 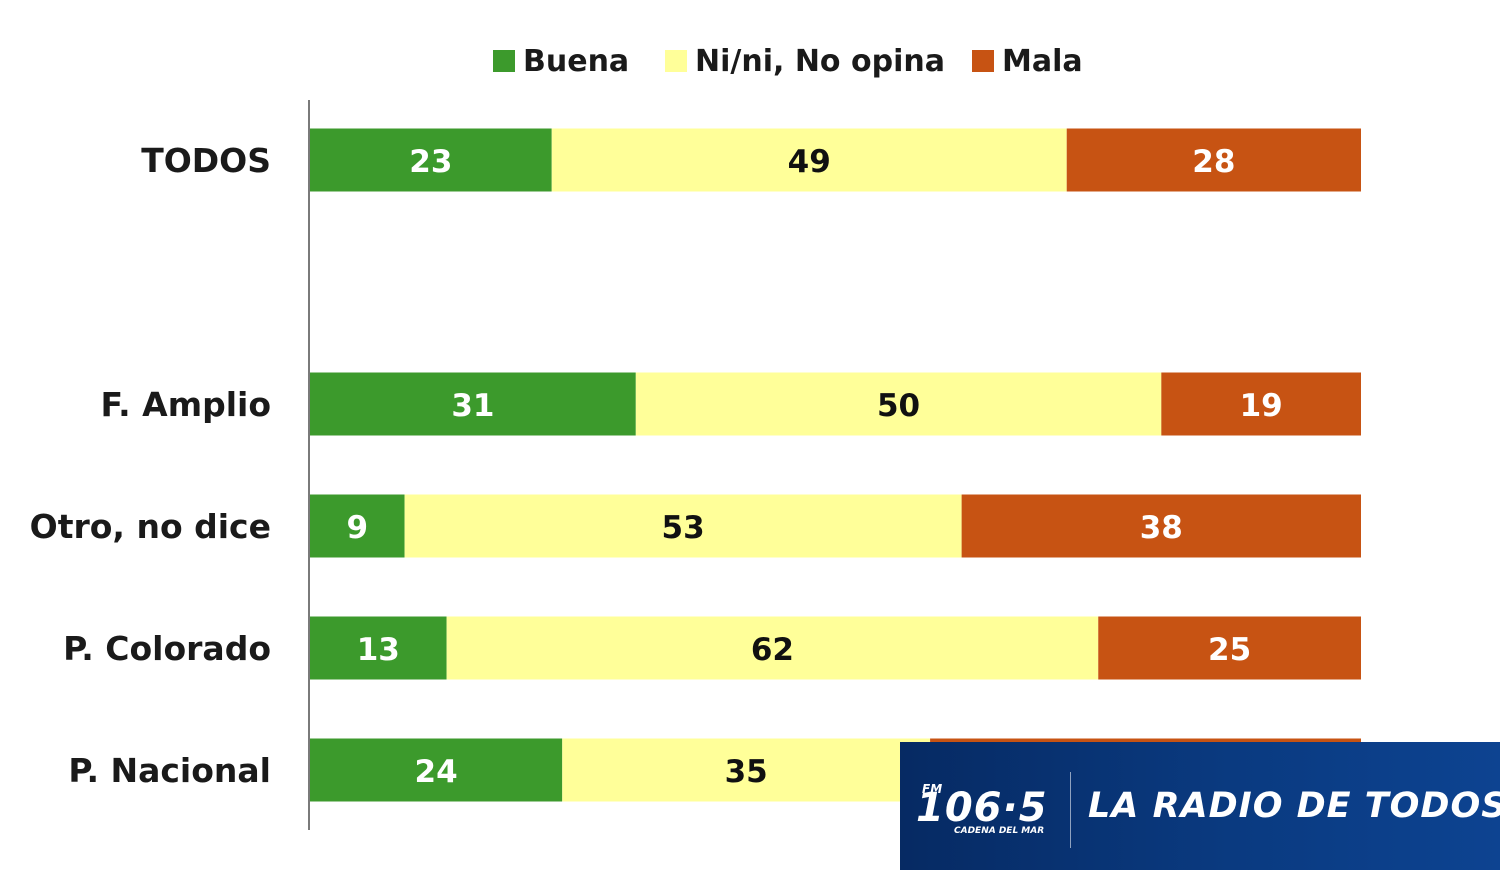 I want to click on bar-value-label: 23, so click(x=430, y=162).